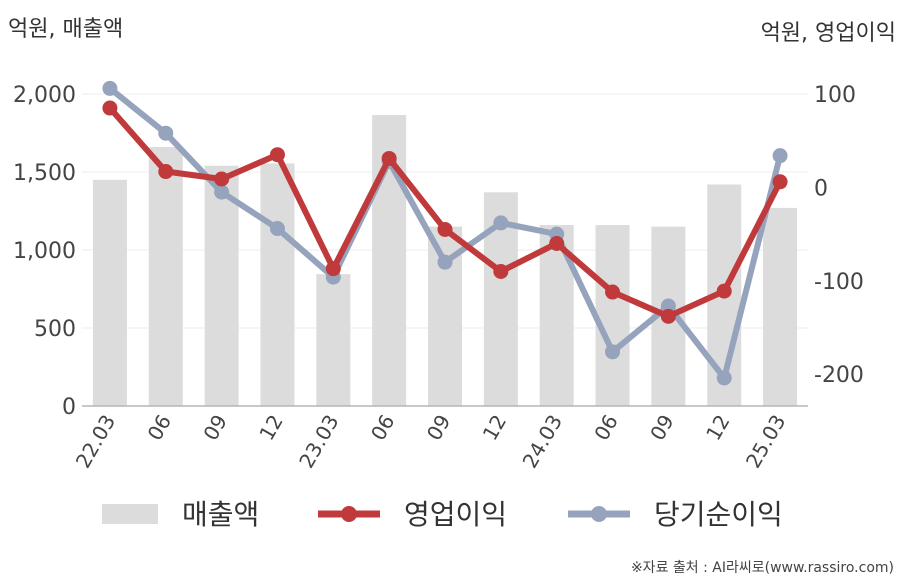 The image size is (908, 580). Describe the element at coordinates (318, 442) in the screenshot. I see `x-tick-label: 23.03` at that location.